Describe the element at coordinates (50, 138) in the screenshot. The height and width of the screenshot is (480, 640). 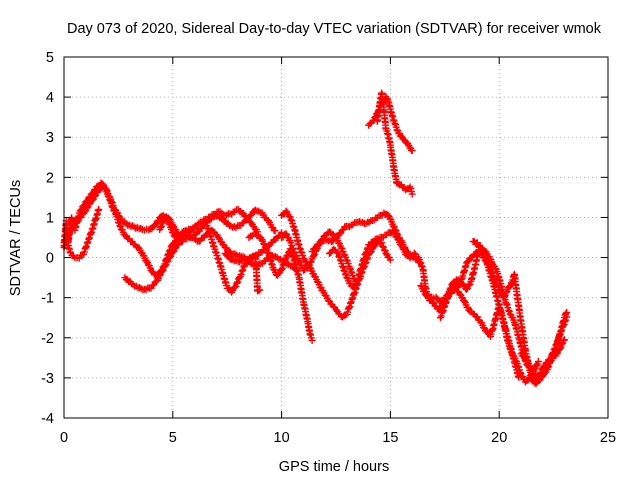
I see `y-tick-label: 3` at that location.